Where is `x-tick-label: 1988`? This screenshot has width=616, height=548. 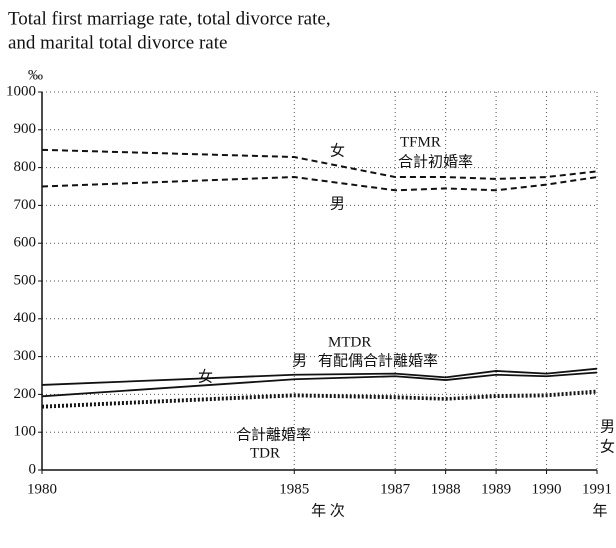
x-tick-label: 1988 is located at coordinates (446, 489).